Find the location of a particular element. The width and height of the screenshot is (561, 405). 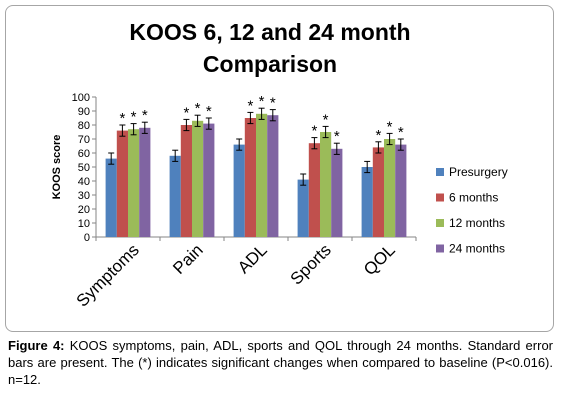

legend-label: Presurgery is located at coordinates (478, 172).